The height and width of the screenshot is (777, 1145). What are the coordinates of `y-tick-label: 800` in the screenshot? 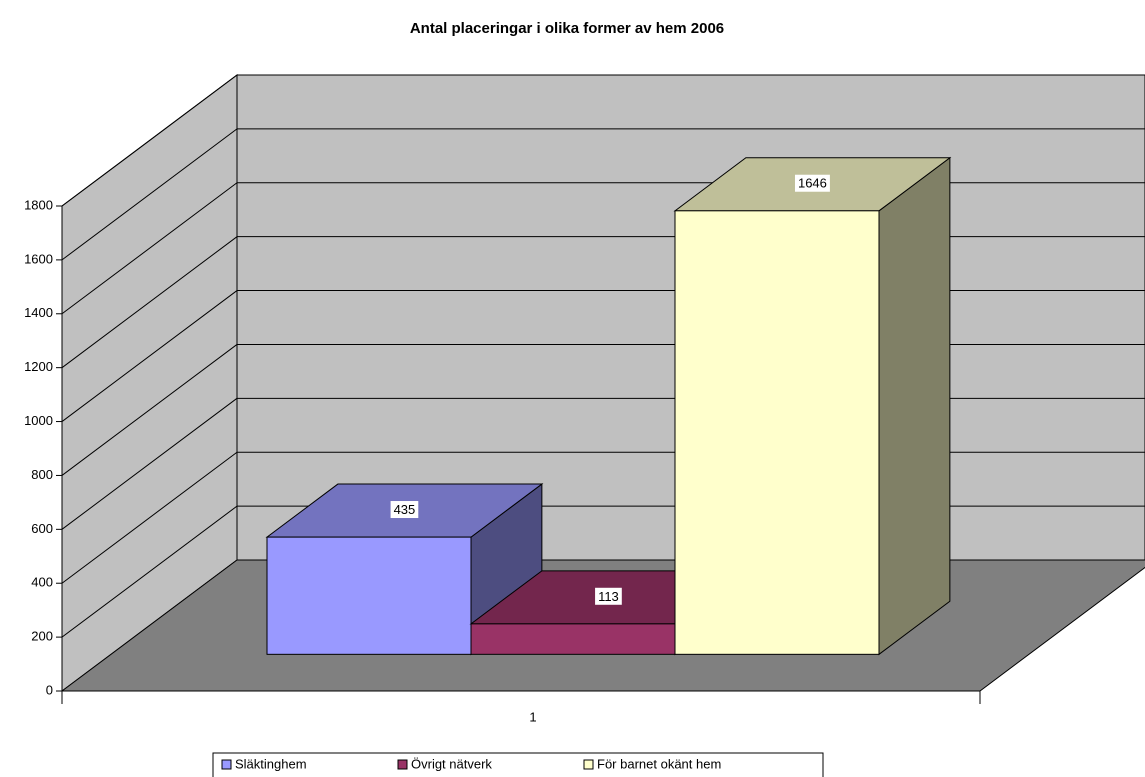 It's located at (42, 474).